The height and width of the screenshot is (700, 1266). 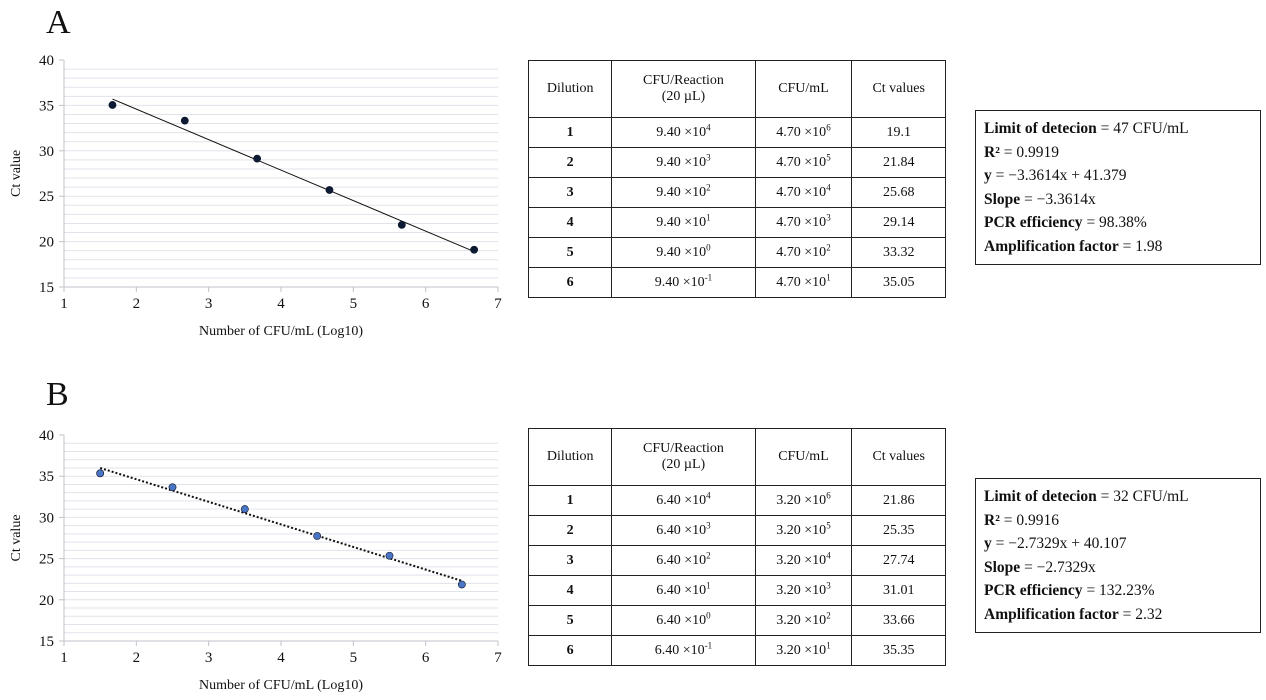 I want to click on cell-cfu-reaction: 6.40 ×10-1, so click(x=683, y=650).